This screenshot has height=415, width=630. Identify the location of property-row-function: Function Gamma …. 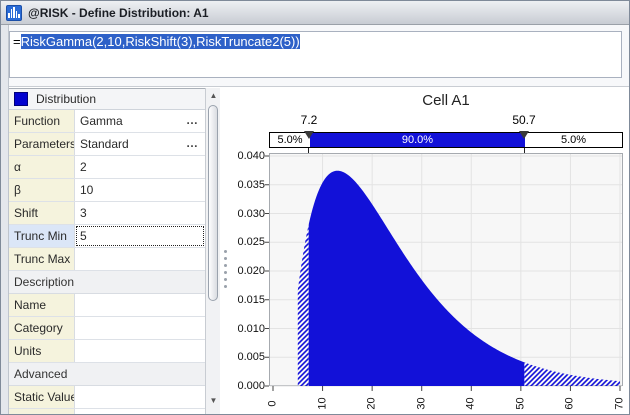
(107, 121).